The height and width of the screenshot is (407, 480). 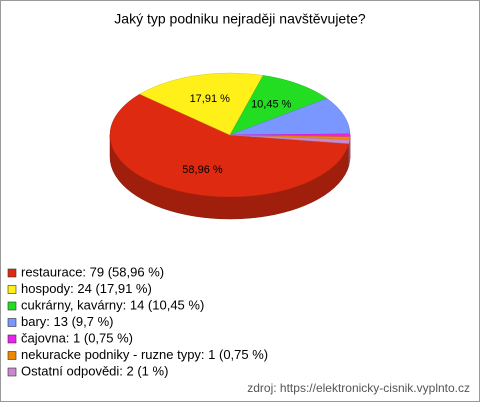 I want to click on legend-label: hospody: 24 (17,91 %), so click(x=86, y=288).